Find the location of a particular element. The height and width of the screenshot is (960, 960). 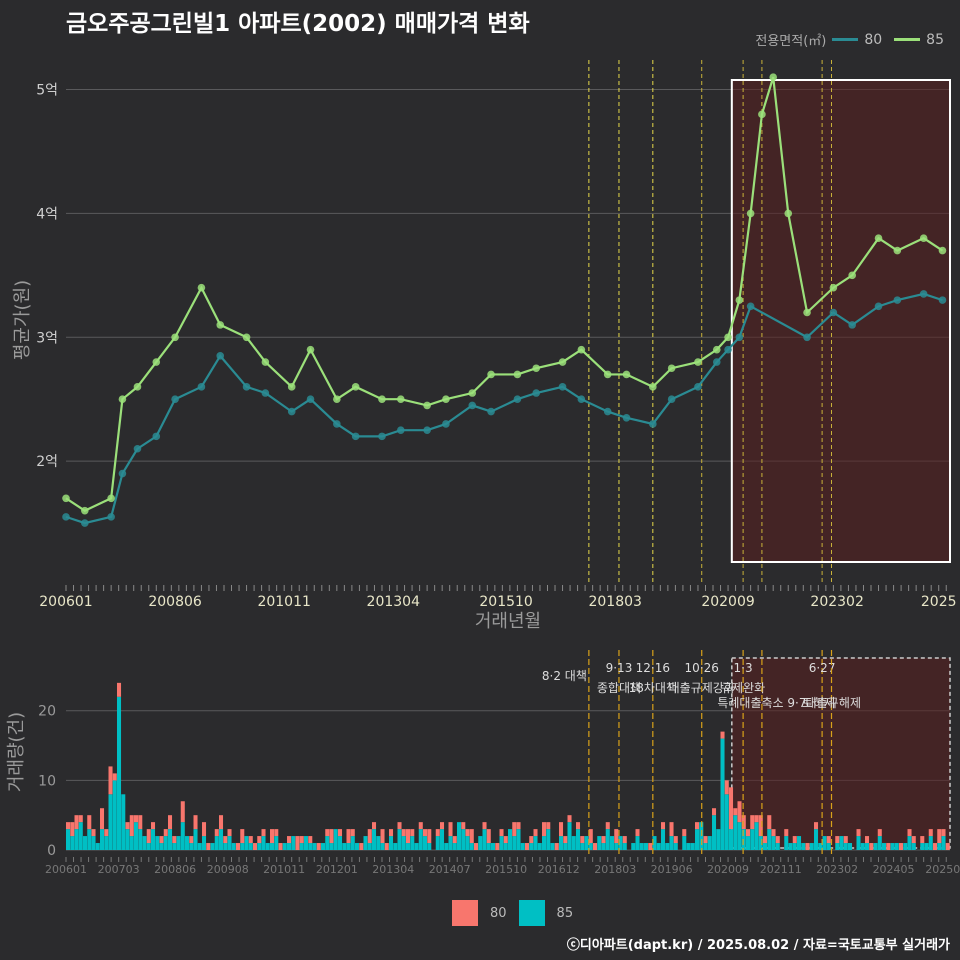

volume-x-tick-label: 201011 is located at coordinates (284, 869).